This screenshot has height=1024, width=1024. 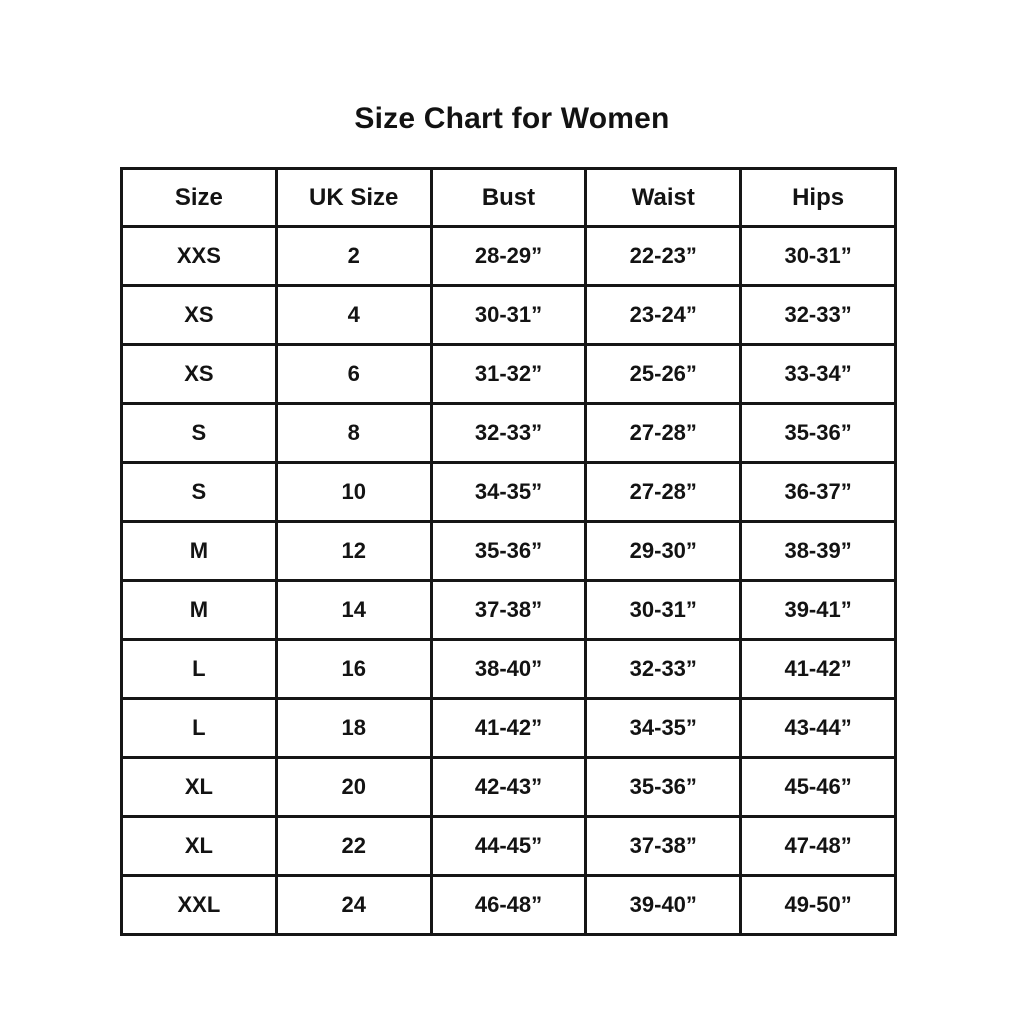 I want to click on column-header: Waist, so click(x=663, y=197).